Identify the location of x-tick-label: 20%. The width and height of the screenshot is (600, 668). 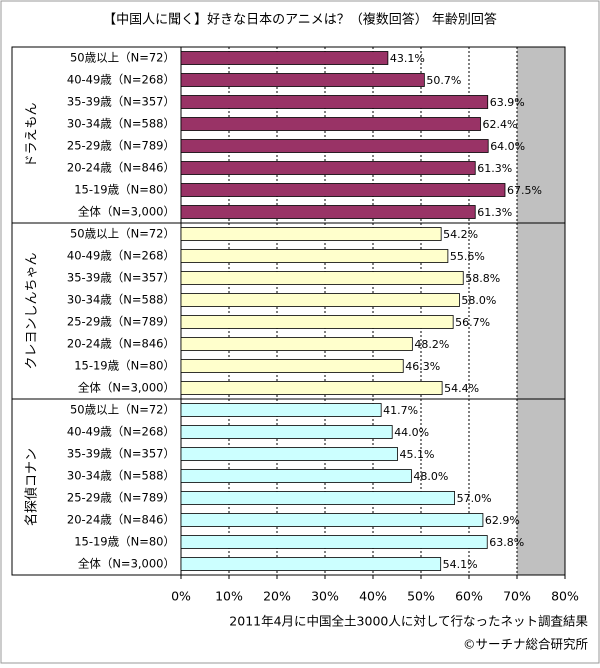
(277, 596).